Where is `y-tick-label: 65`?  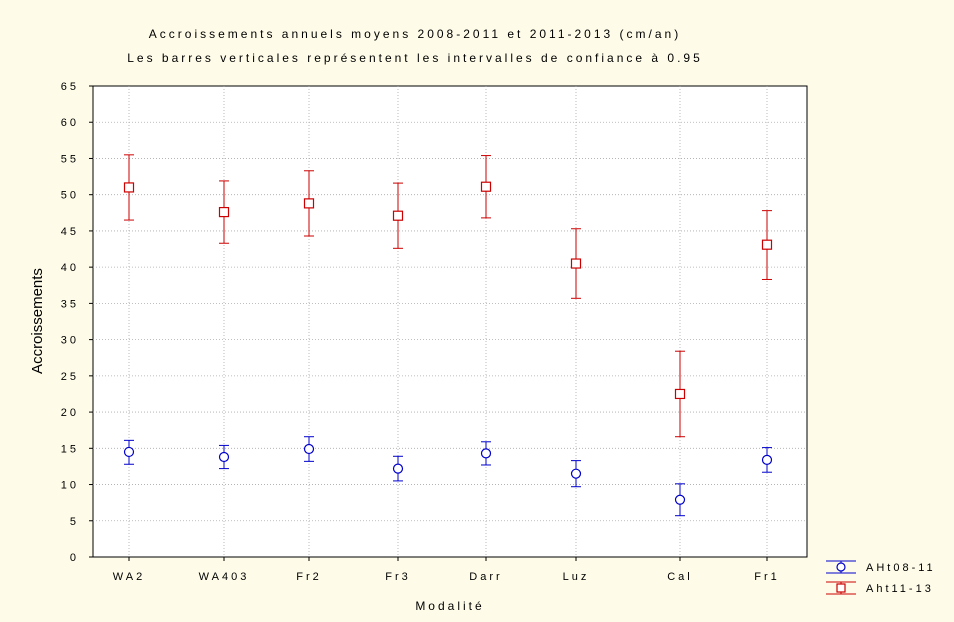 y-tick-label: 65 is located at coordinates (70, 87).